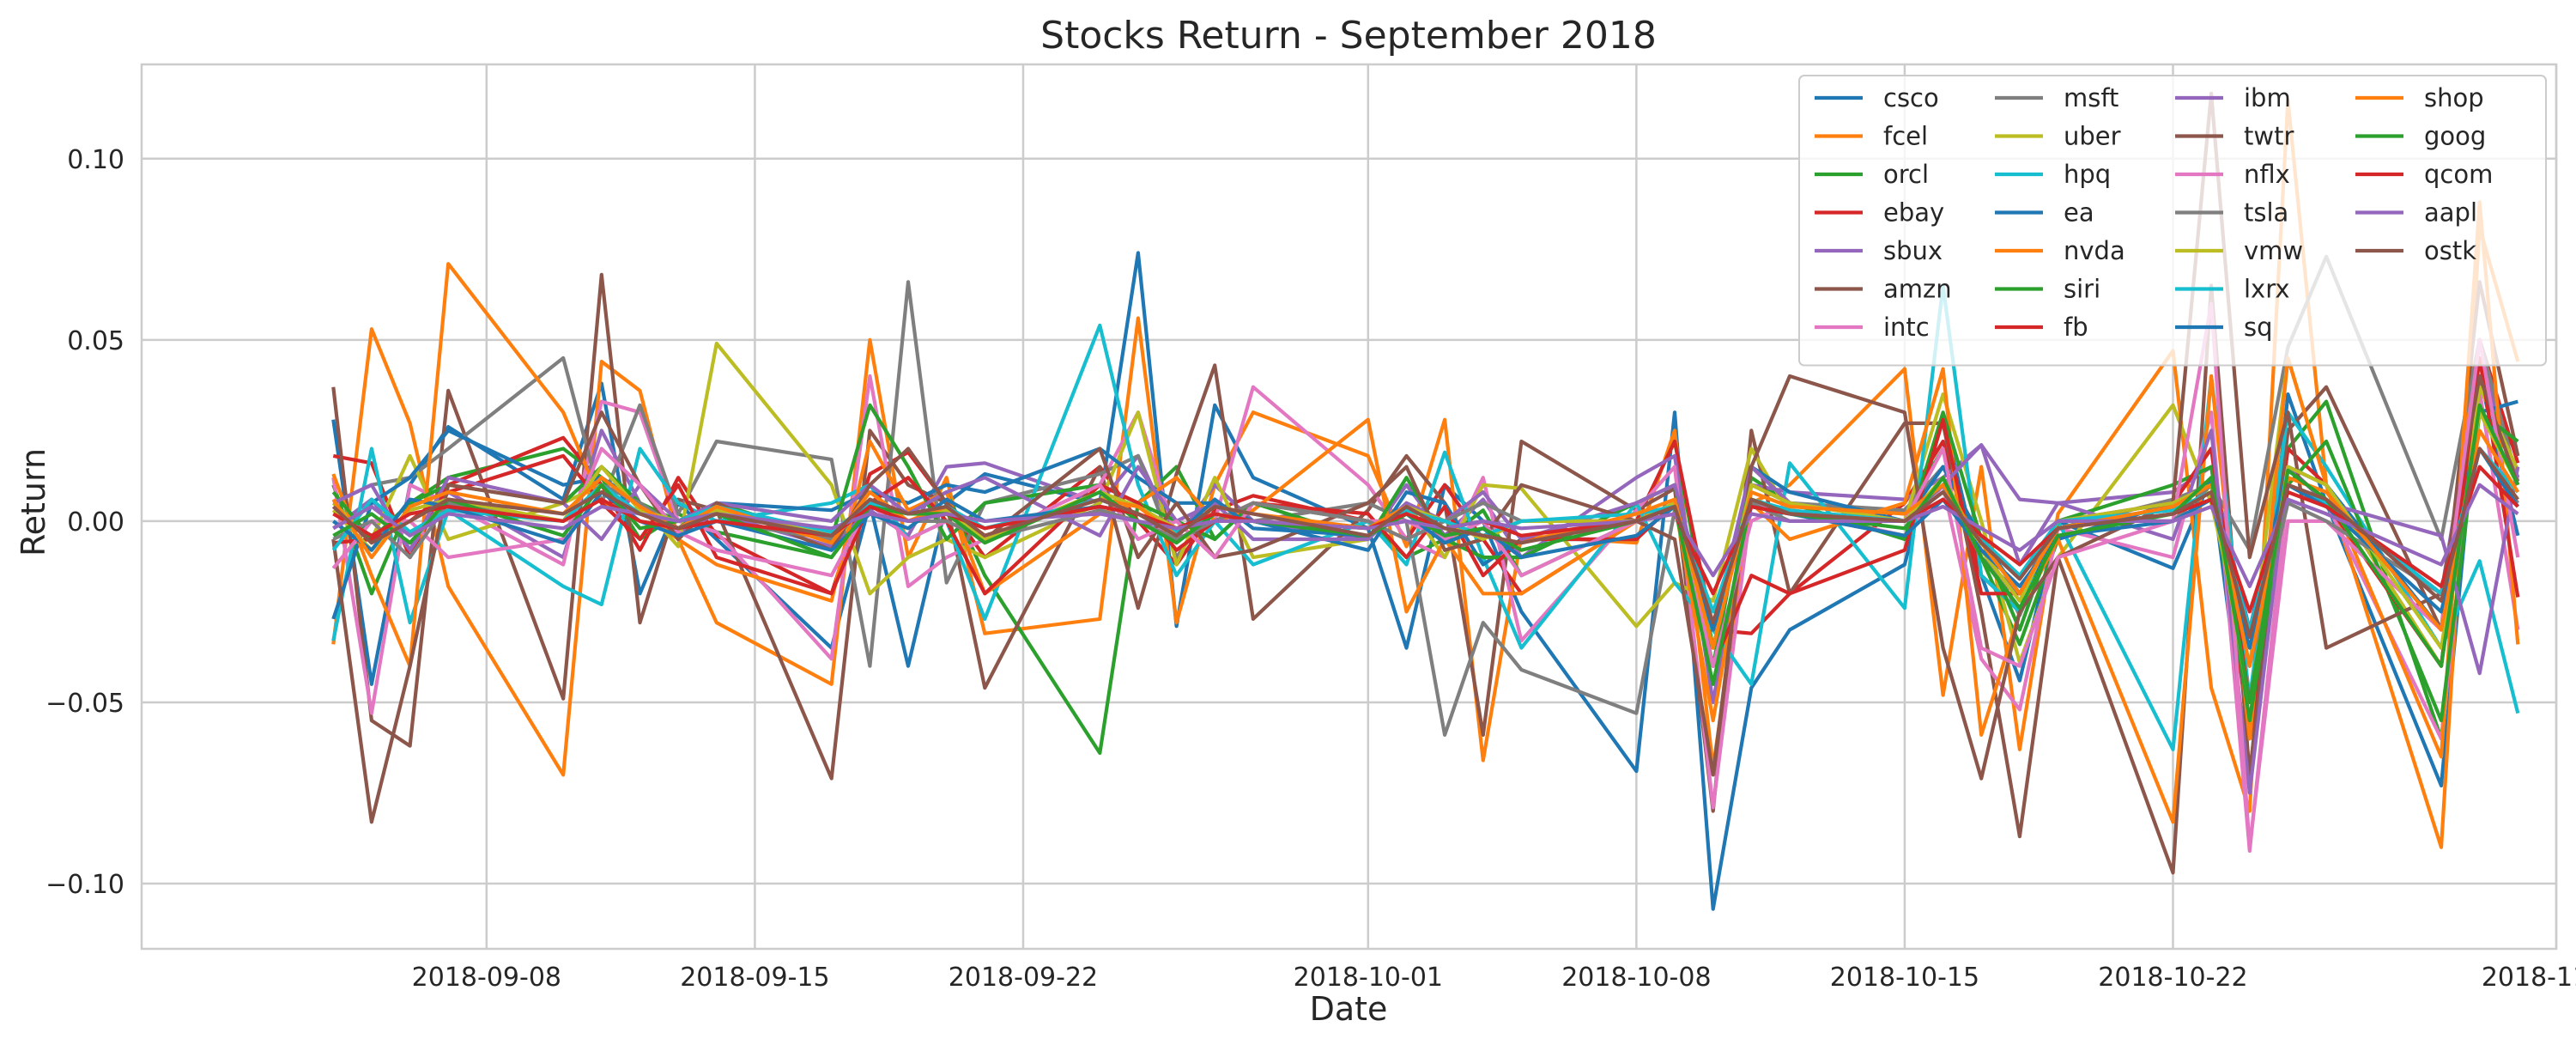 This screenshot has height=1045, width=2576. I want to click on legend-item-hpq: hpq, so click(2053, 174).